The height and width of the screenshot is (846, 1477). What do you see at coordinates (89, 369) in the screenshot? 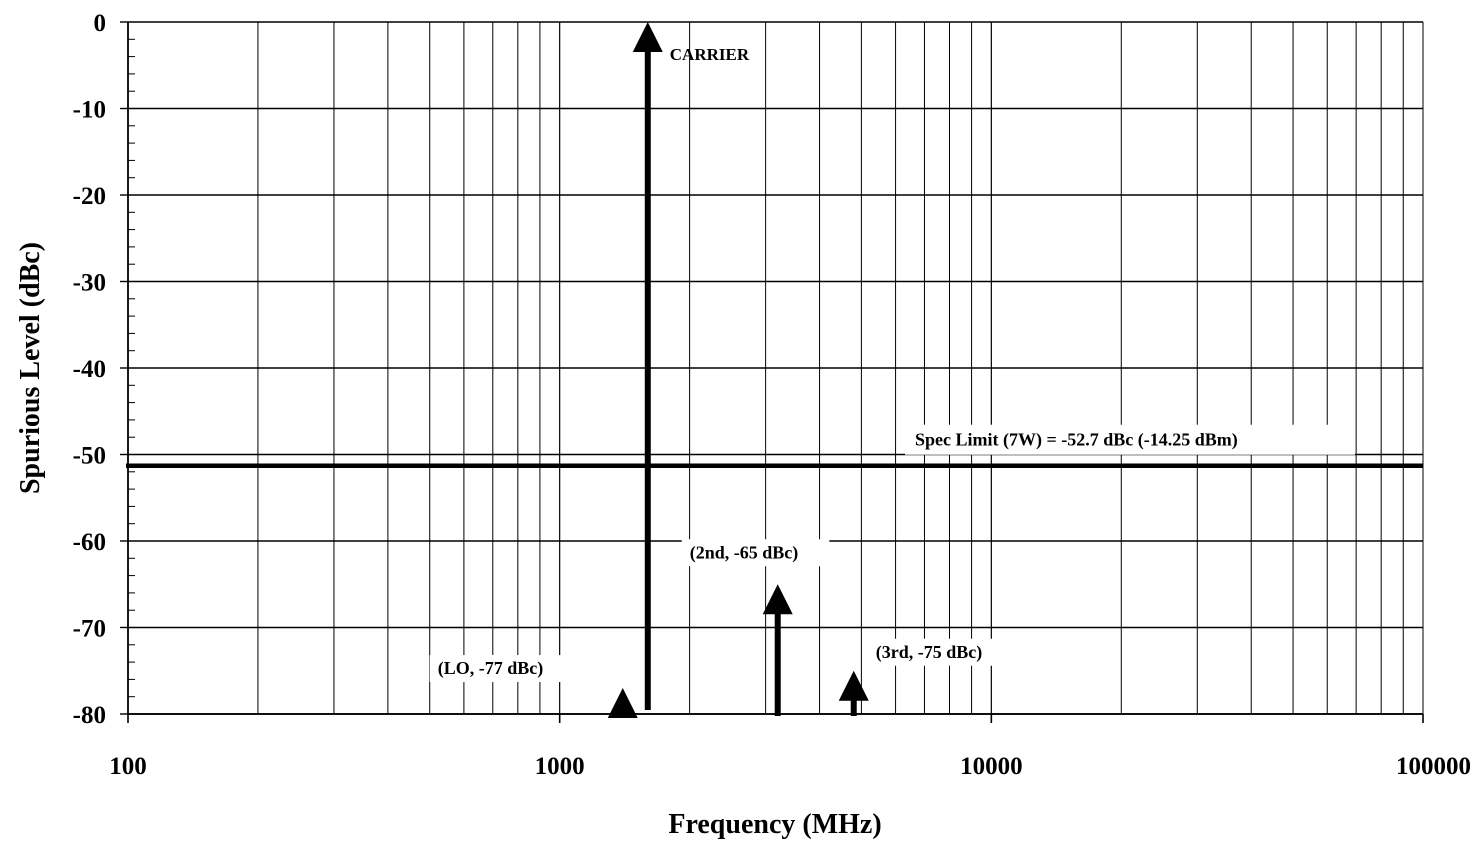
I see `y-tick-label: -40` at bounding box center [89, 369].